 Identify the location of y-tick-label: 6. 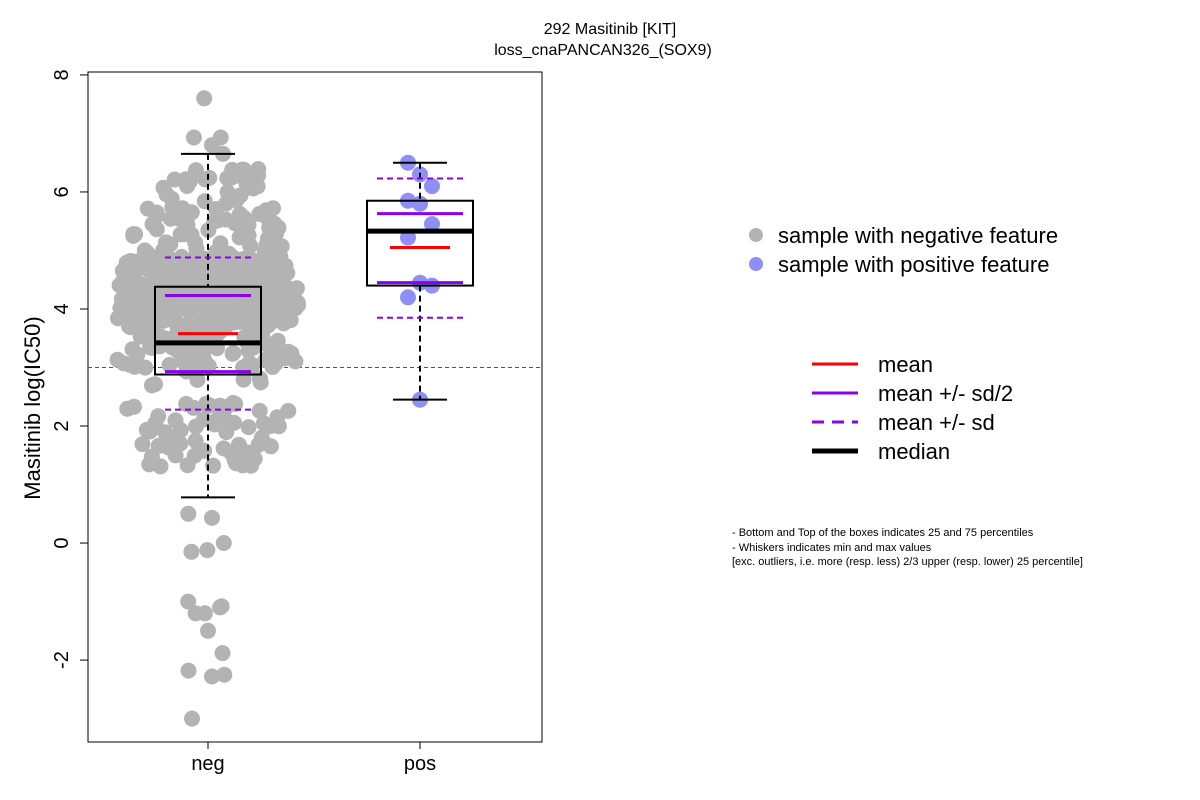
(62, 191).